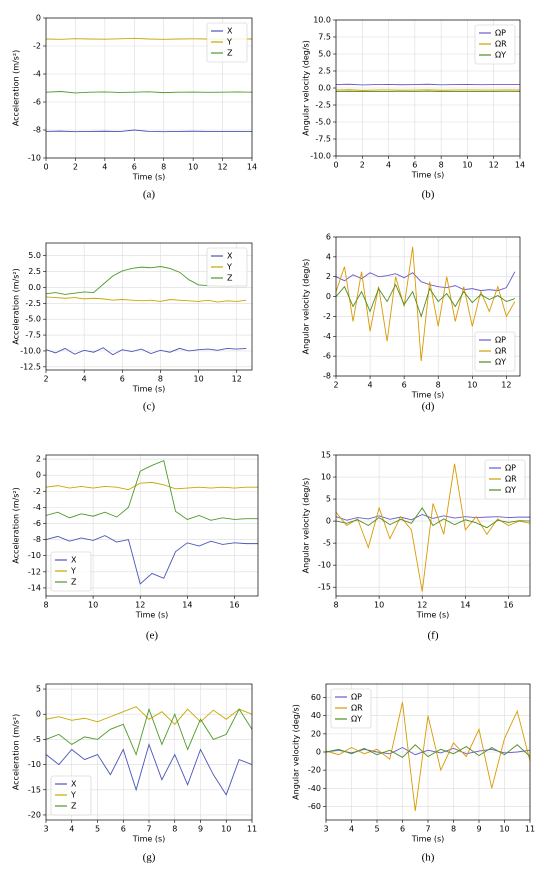 This screenshot has height=873, width=550. Describe the element at coordinates (45, 167) in the screenshot. I see `x-tick-label: 0` at that location.